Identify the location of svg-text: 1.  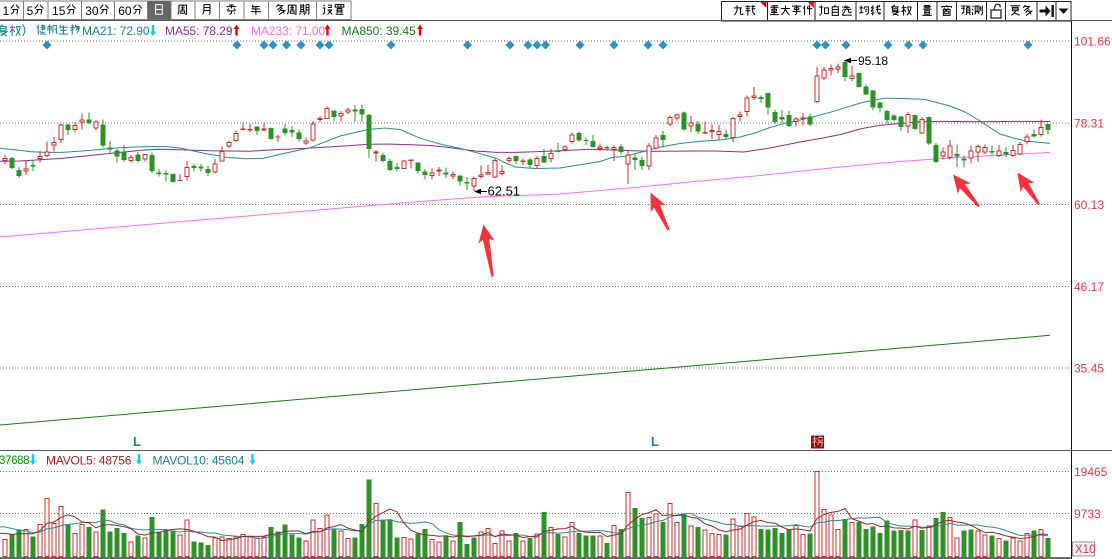
(6, 11).